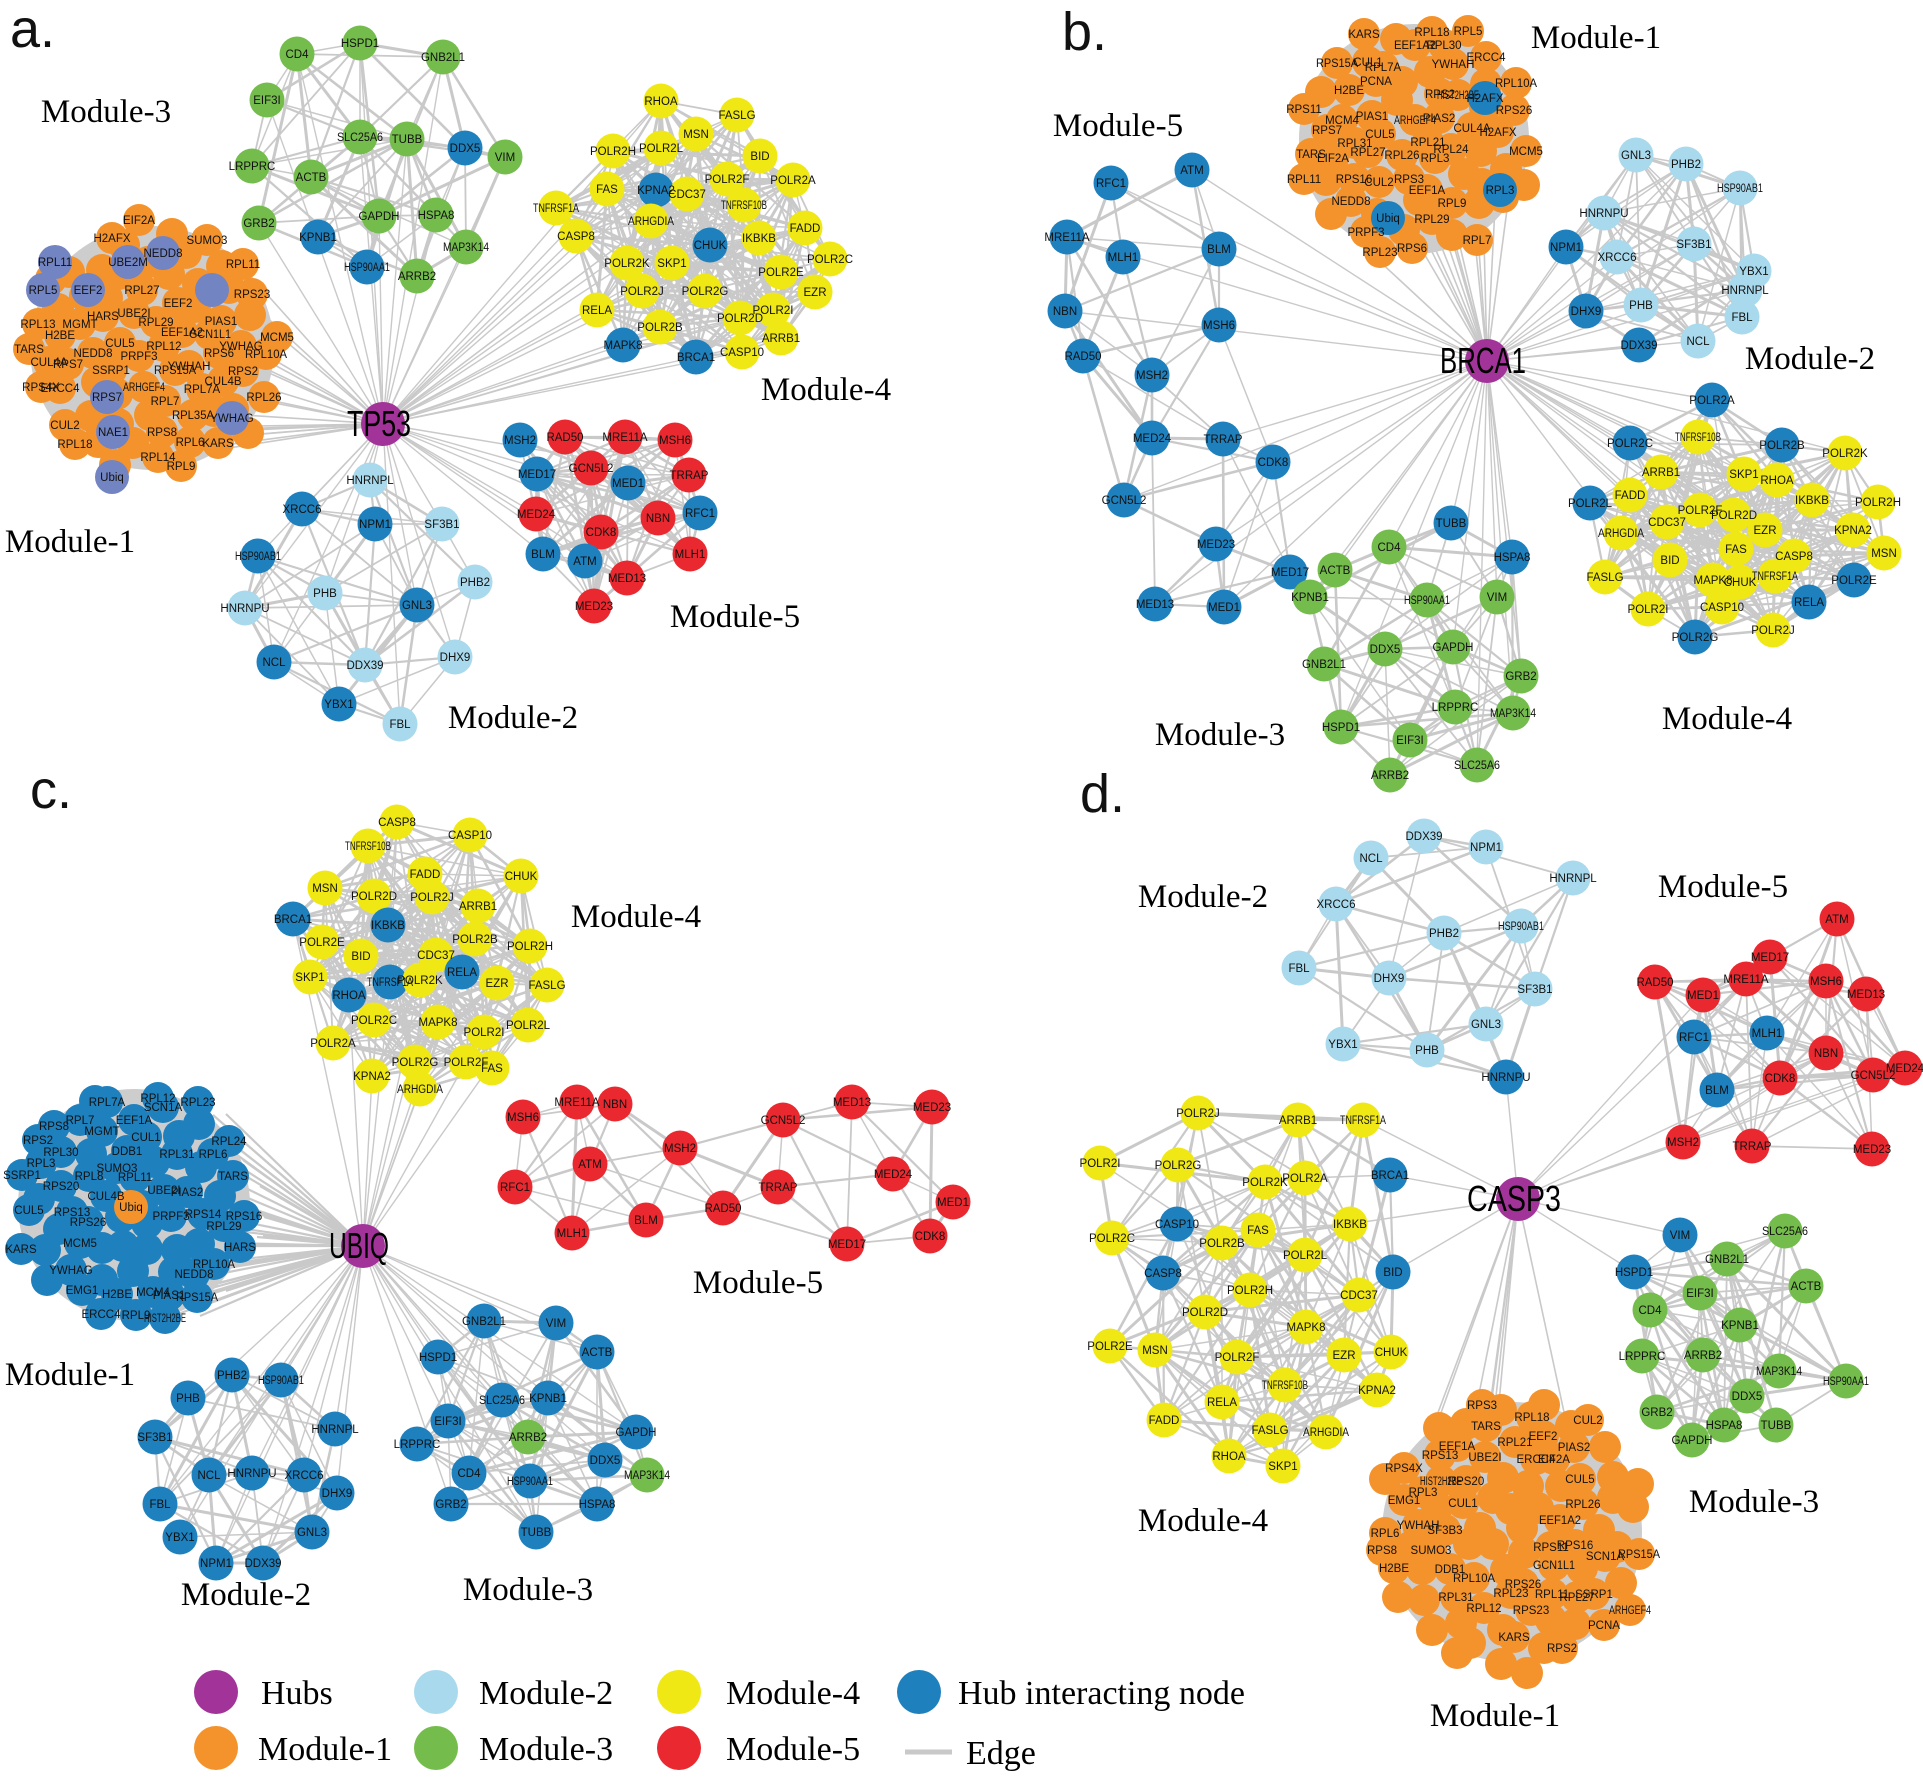 The image size is (1923, 1780). Describe the element at coordinates (127, 1152) in the screenshot. I see `svg-text: DDB1` at that location.